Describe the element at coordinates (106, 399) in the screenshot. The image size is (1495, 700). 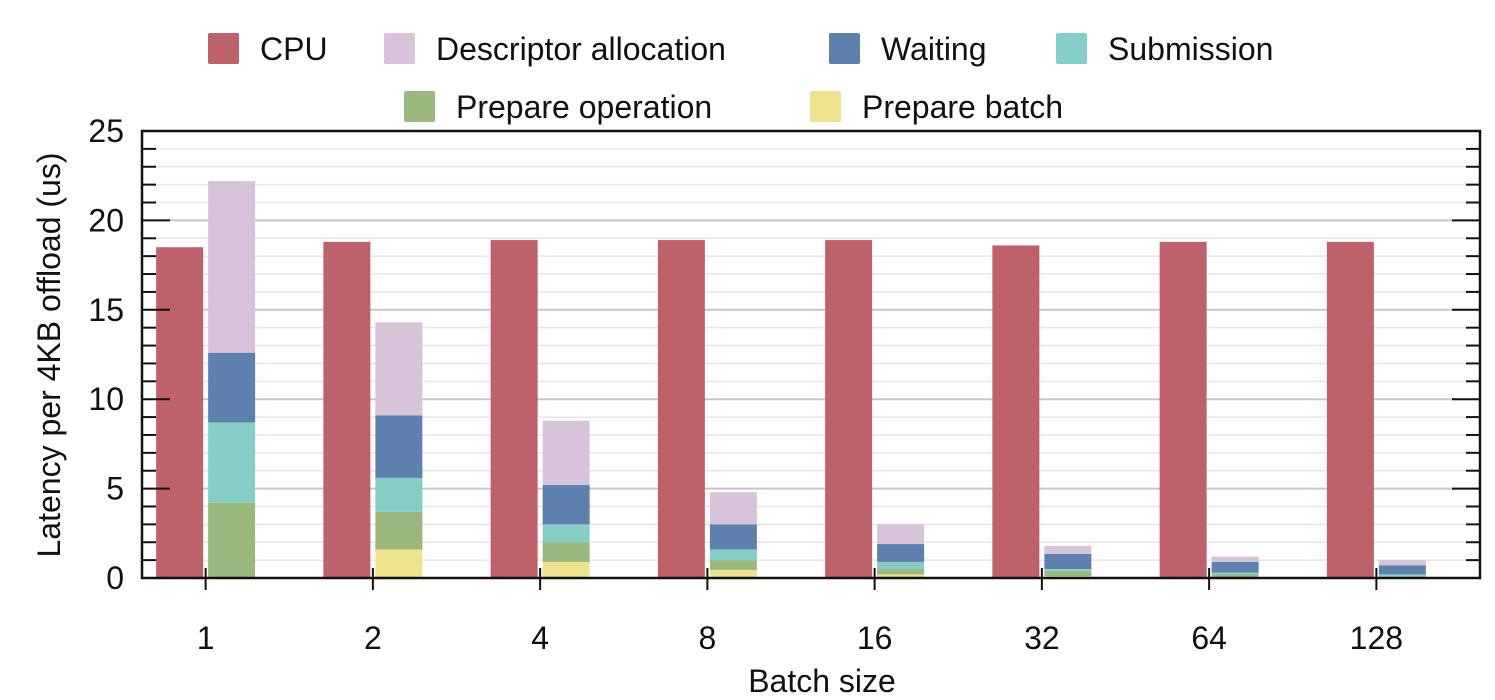
I see `y-tick-label: 10` at that location.